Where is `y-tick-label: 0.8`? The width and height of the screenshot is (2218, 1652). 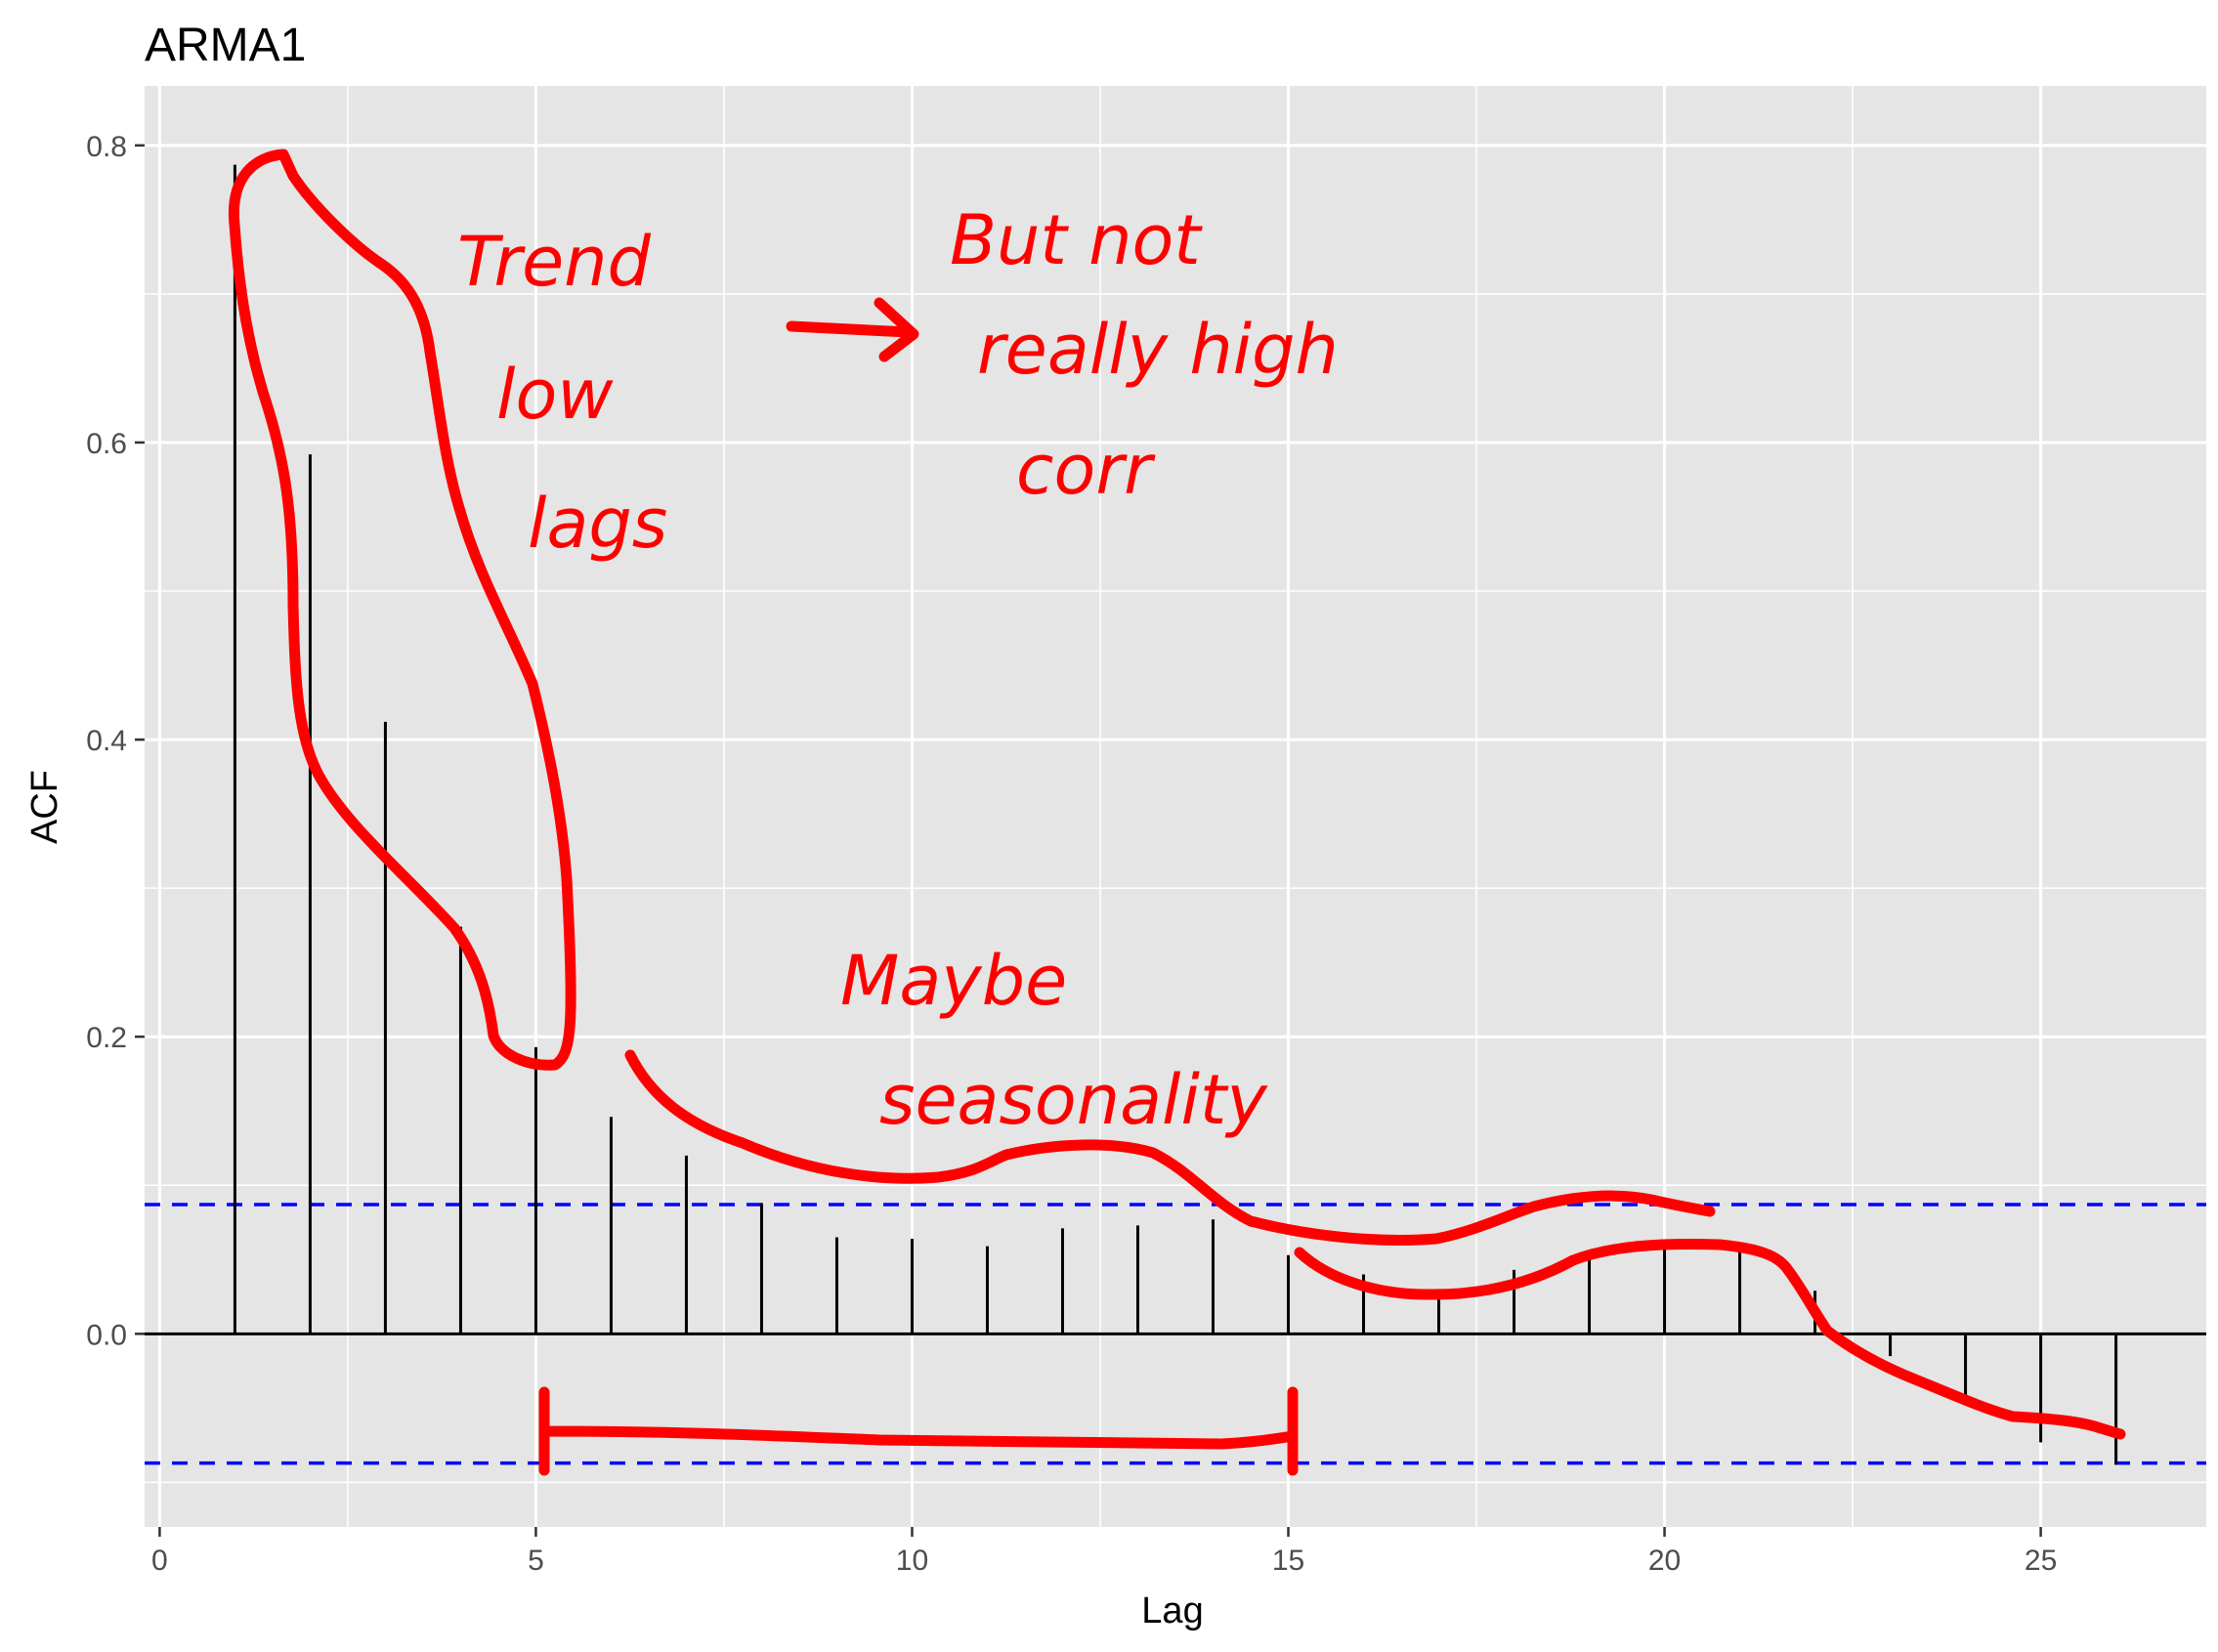
y-tick-label: 0.8 is located at coordinates (106, 147).